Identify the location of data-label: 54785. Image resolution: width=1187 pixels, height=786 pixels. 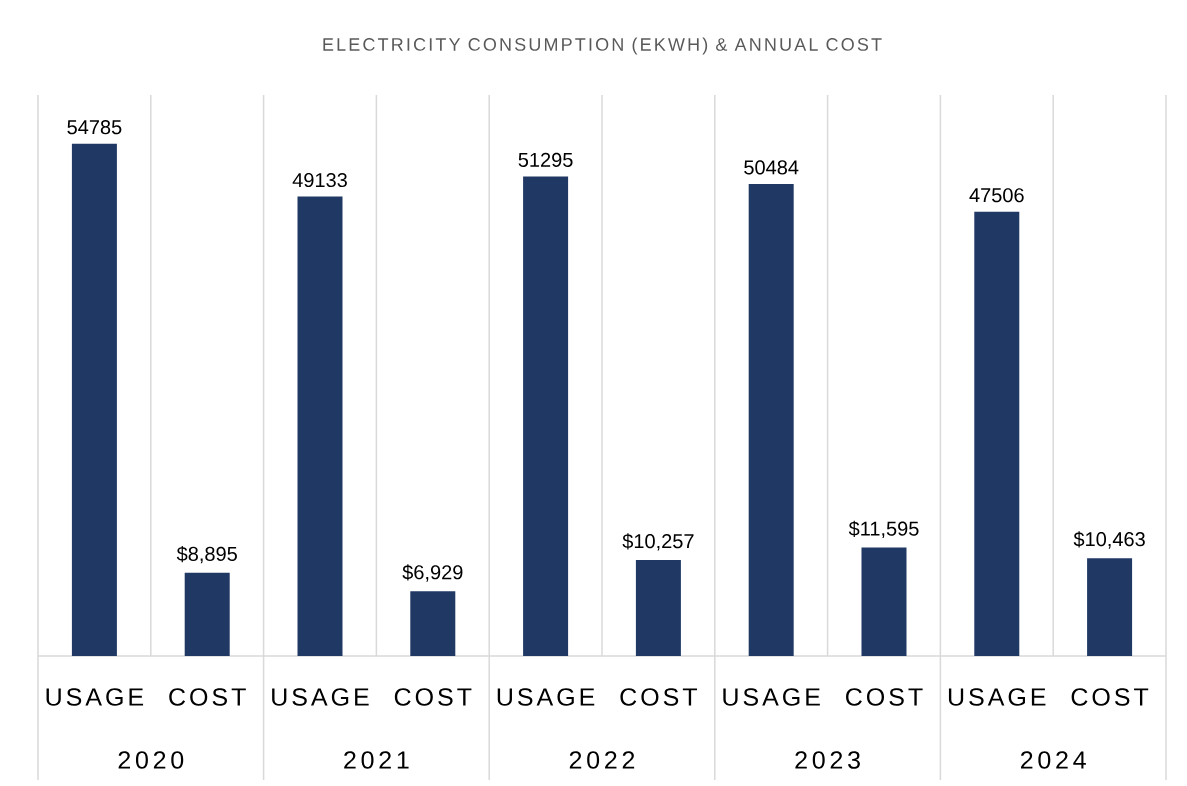
(94, 127).